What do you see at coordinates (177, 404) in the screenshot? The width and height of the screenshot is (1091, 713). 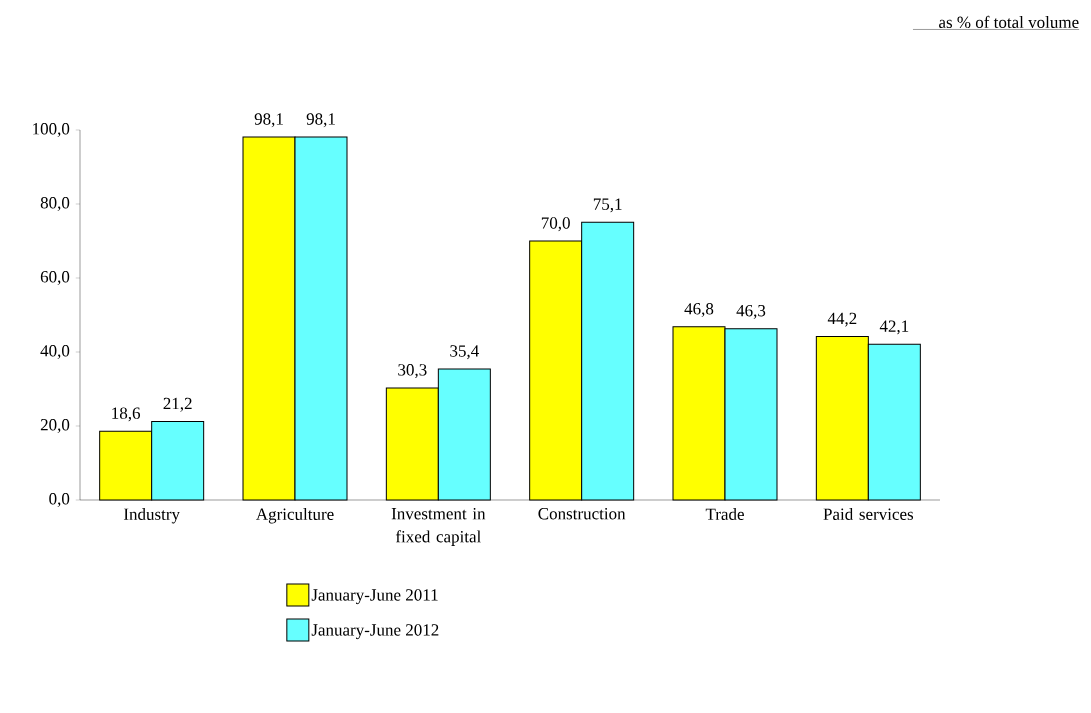 I see `data-label: 21,2` at bounding box center [177, 404].